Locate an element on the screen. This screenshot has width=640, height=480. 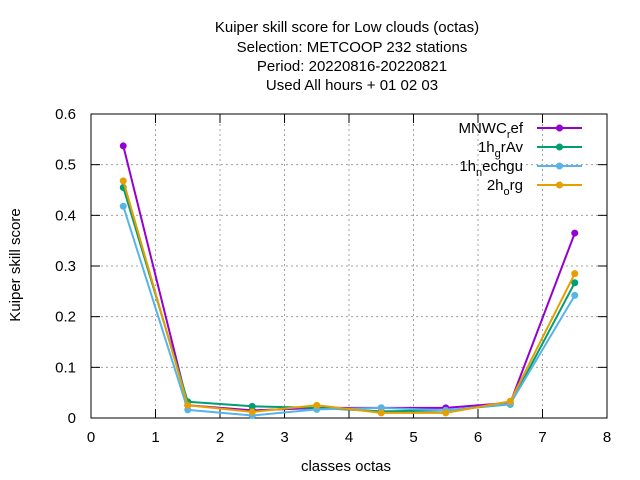
title-line-3: Period: 20220816-20220821 is located at coordinates (352, 66).